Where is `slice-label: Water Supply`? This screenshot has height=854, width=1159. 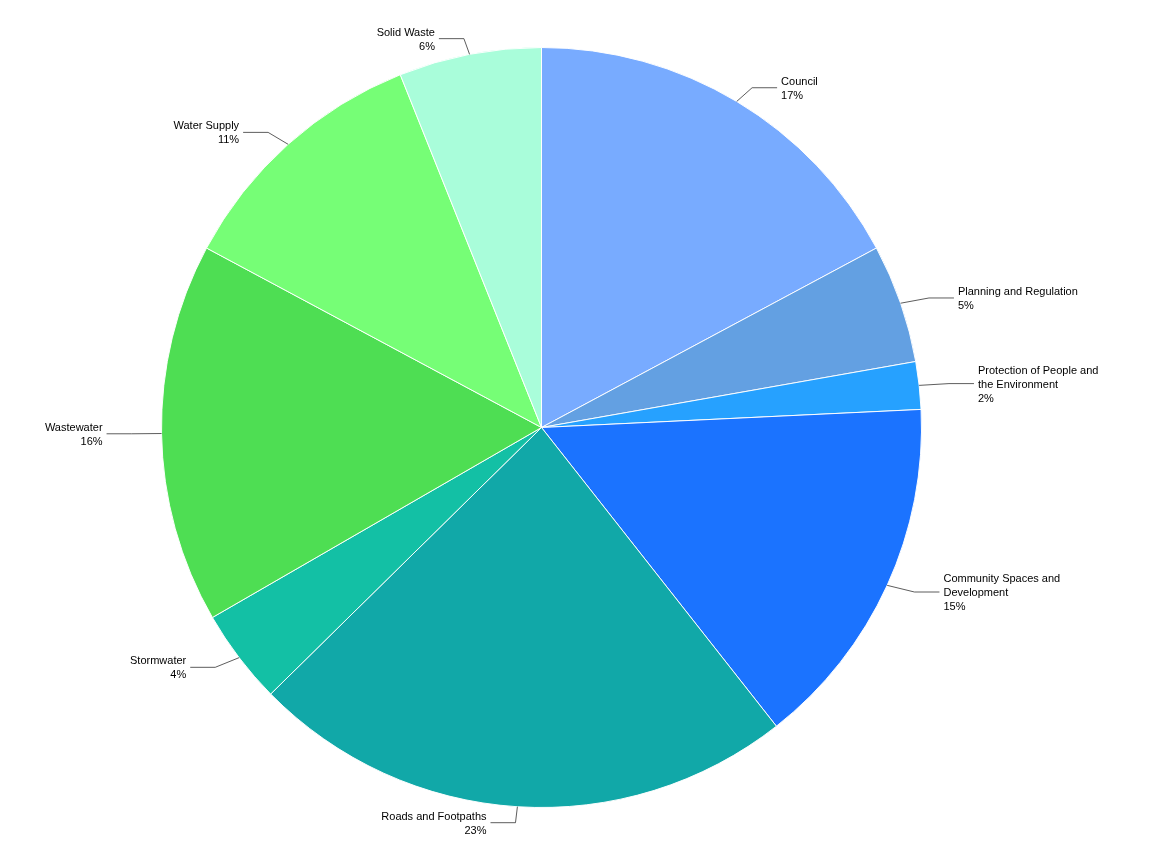 slice-label: Water Supply is located at coordinates (206, 125).